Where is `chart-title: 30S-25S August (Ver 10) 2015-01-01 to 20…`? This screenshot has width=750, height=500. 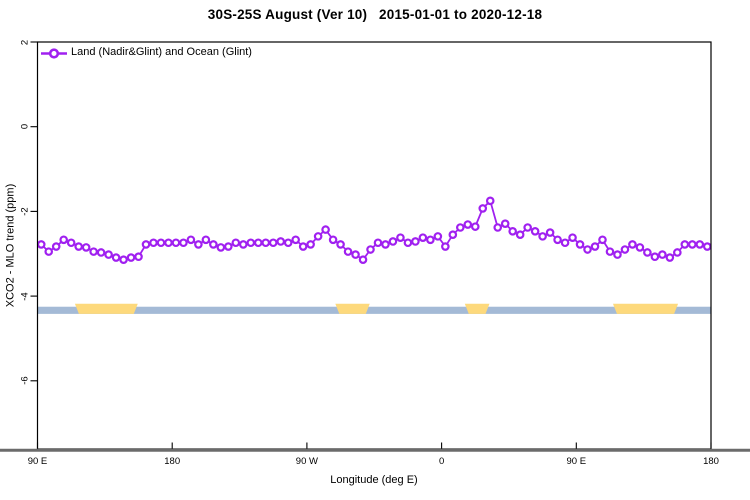
chart-title: 30S-25S August (Ver 10) 2015-01-01 to 20… is located at coordinates (375, 14).